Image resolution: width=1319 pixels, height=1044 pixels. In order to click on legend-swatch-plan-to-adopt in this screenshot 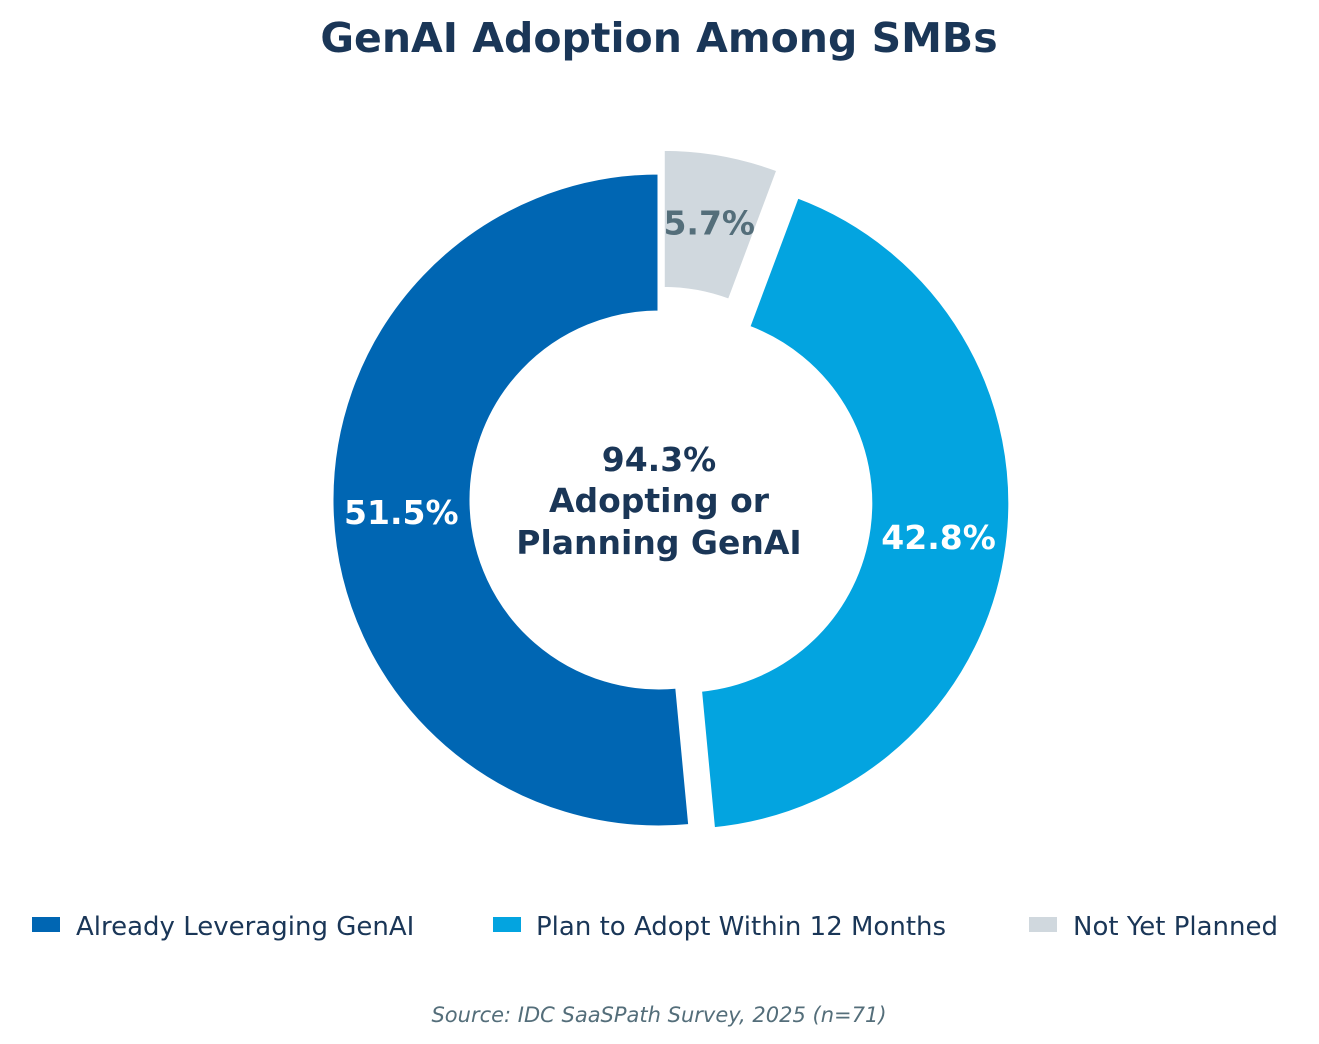, I will do `click(507, 924)`.